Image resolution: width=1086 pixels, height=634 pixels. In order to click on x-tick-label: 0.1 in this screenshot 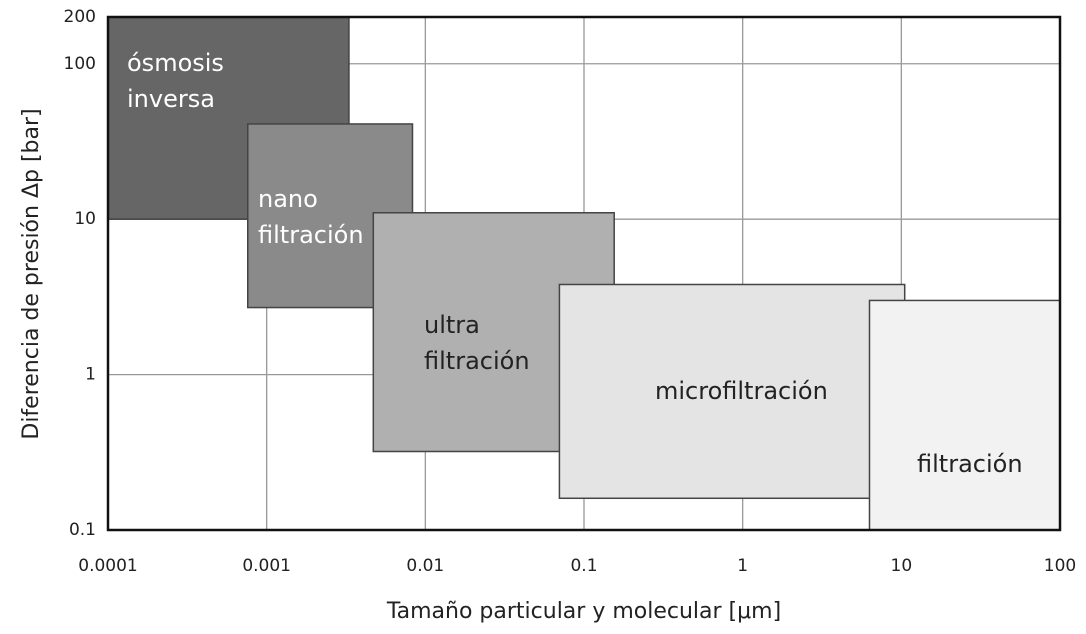, I will do `click(583, 566)`.